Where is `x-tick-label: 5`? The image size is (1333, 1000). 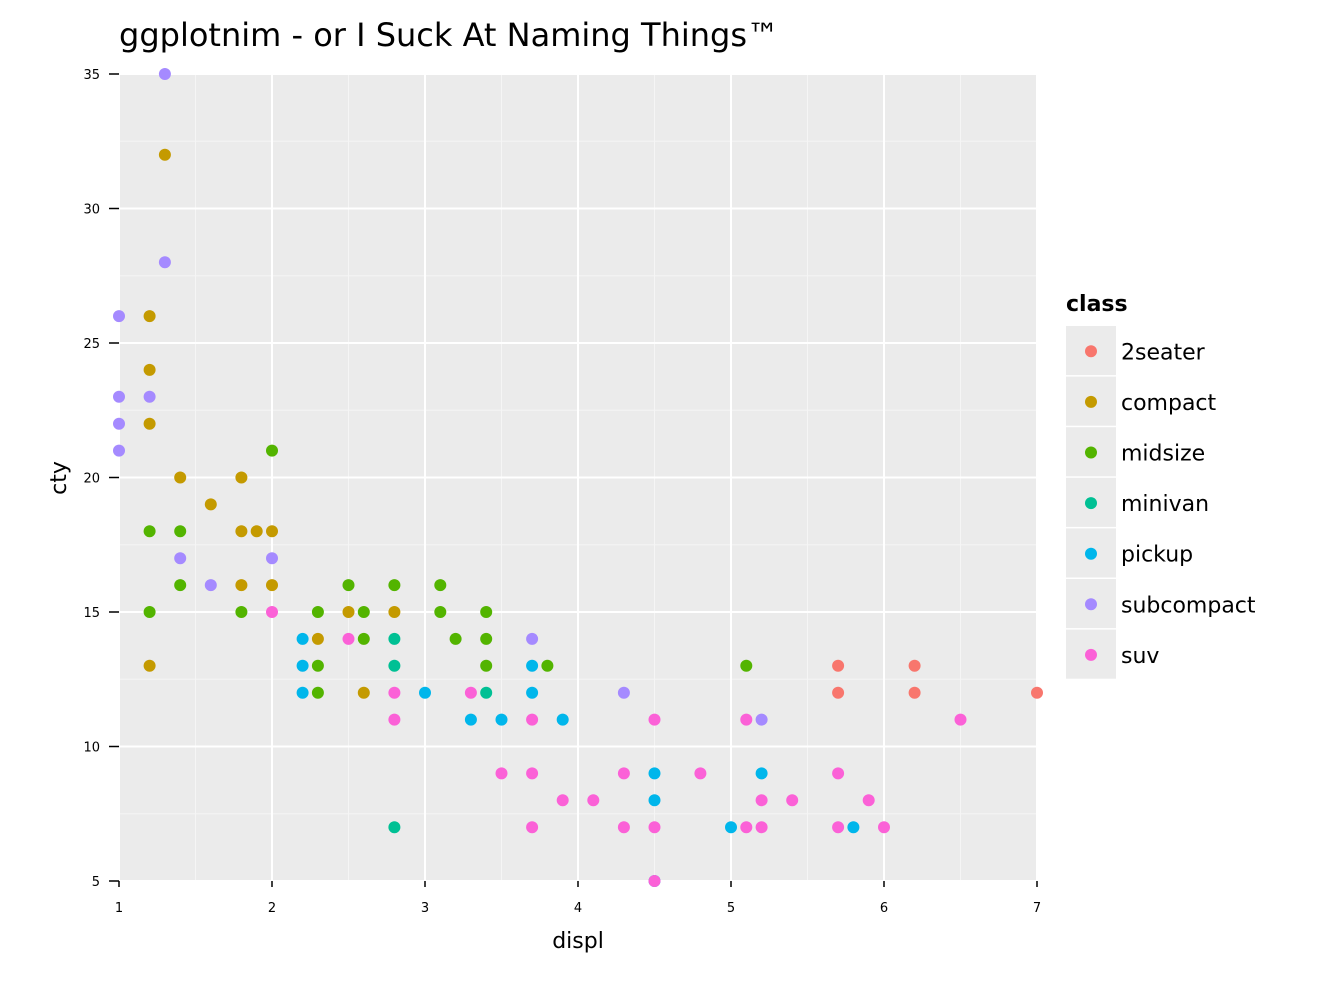
x-tick-label: 5 is located at coordinates (731, 908).